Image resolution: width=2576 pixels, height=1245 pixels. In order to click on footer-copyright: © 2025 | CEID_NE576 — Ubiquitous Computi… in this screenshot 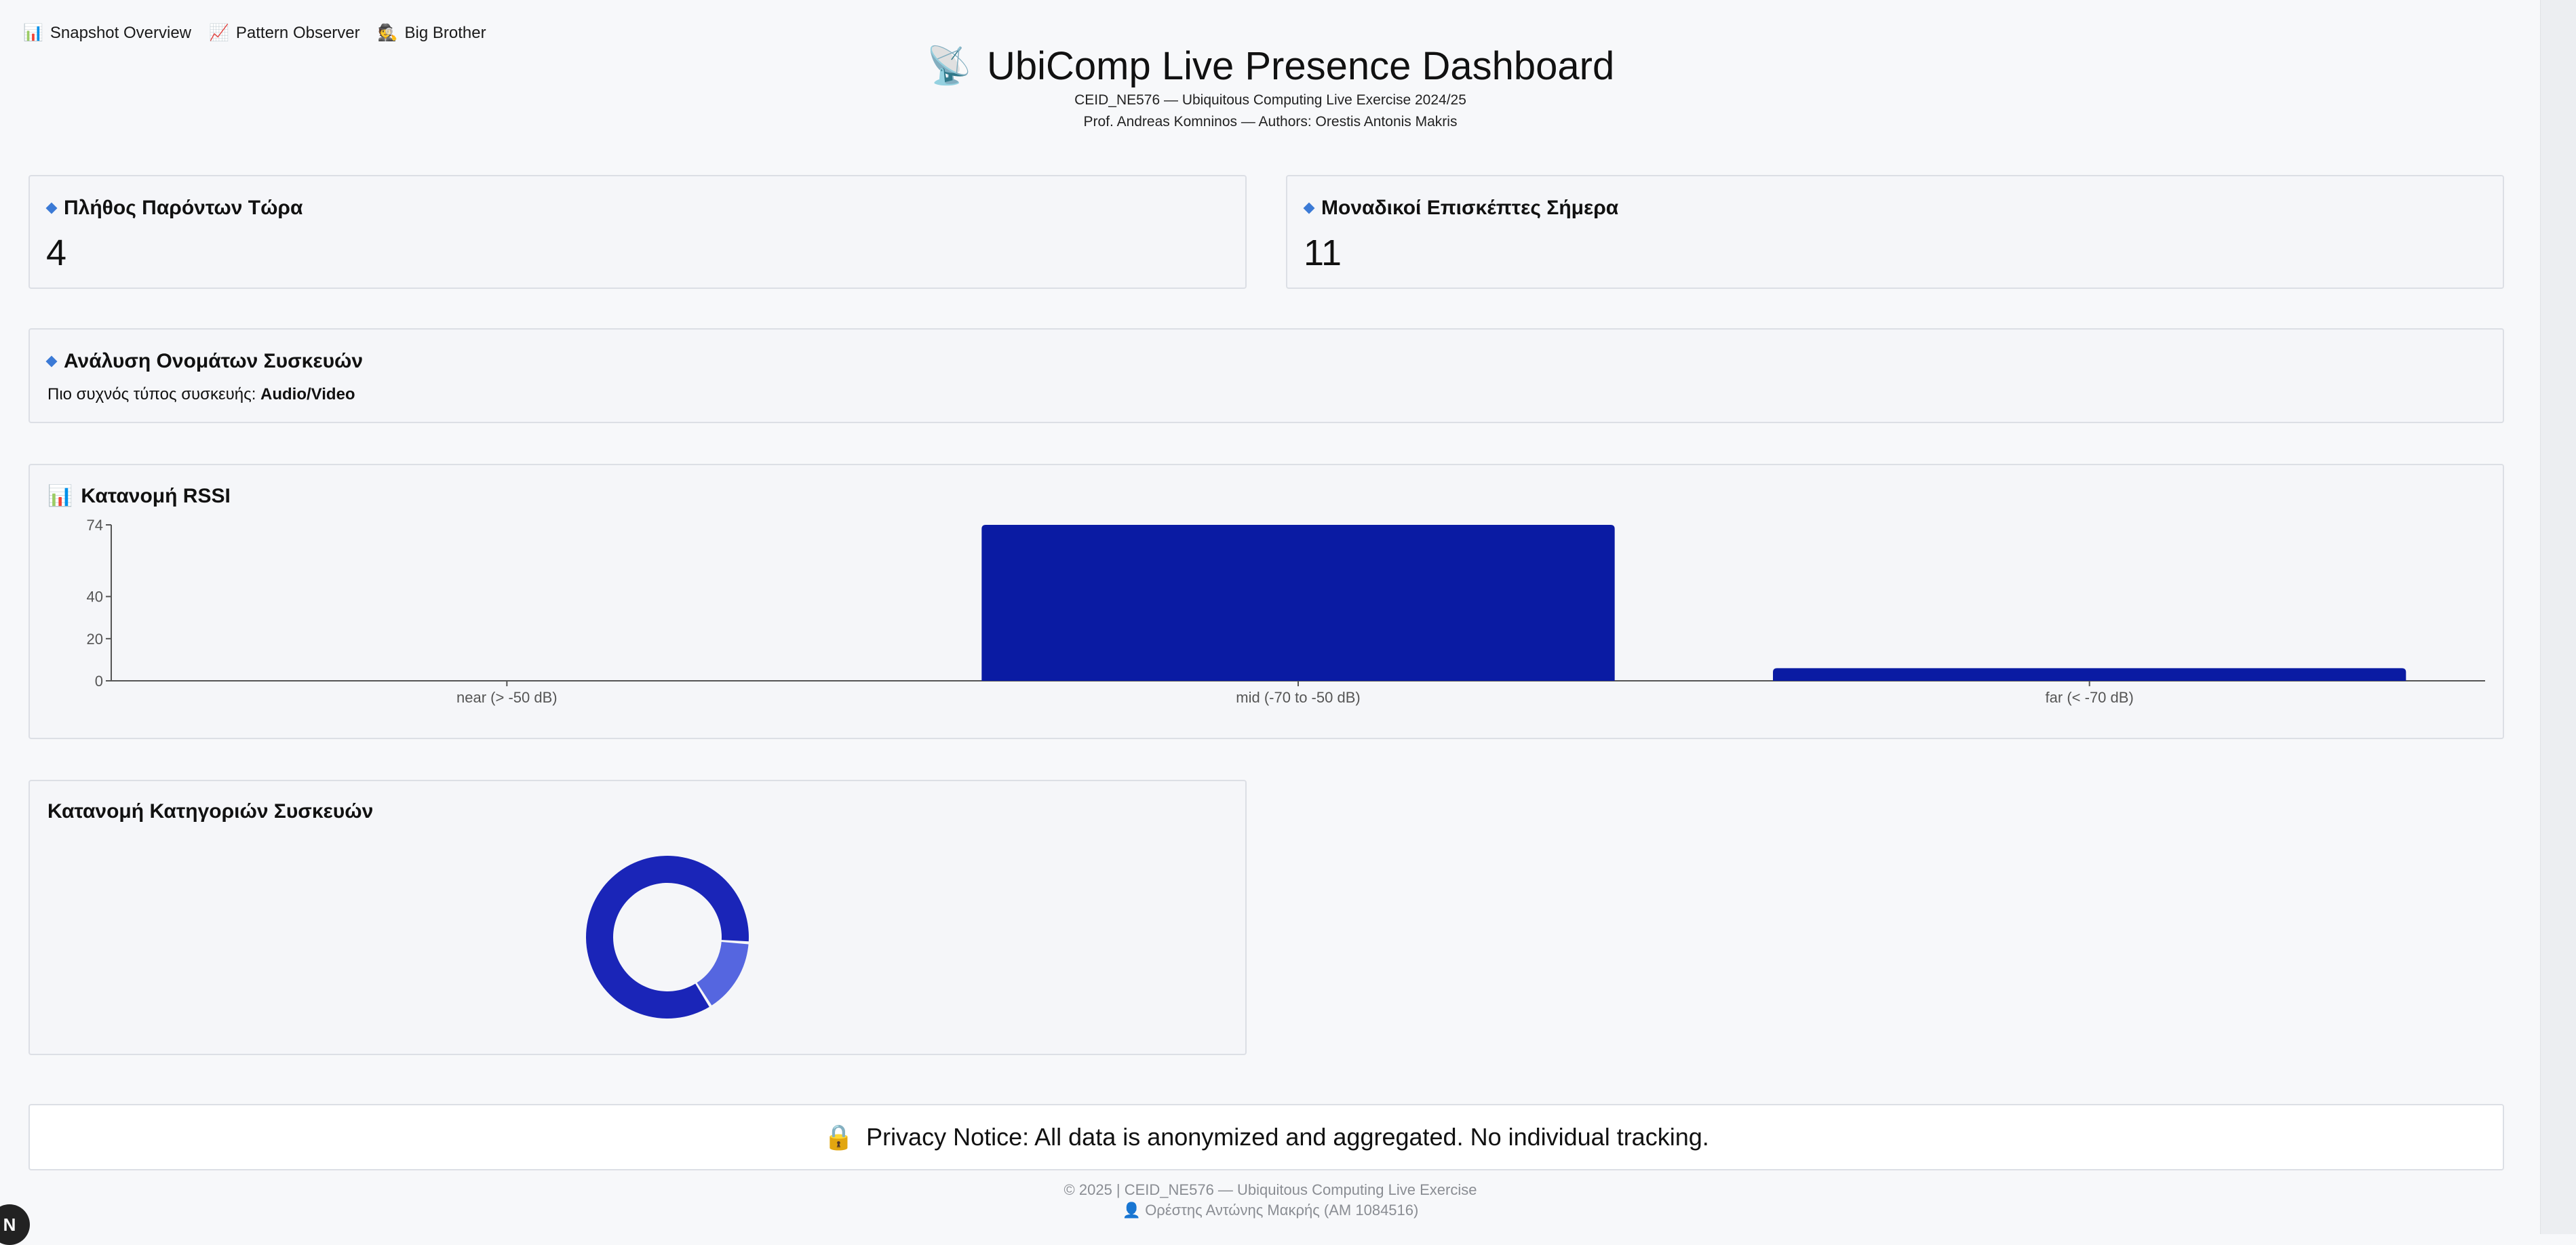, I will do `click(1270, 1189)`.